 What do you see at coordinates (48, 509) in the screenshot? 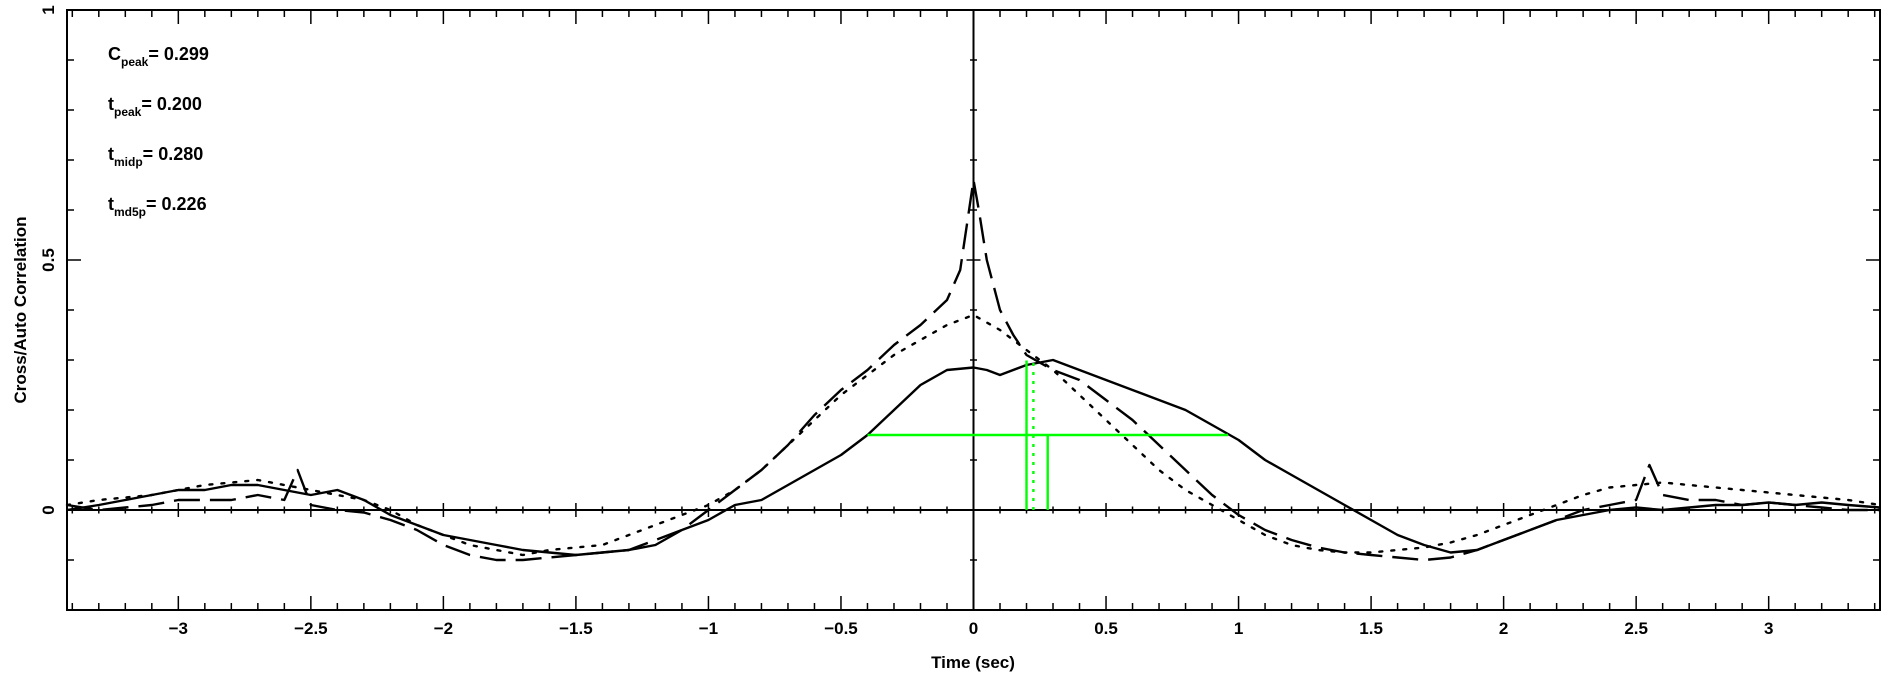
I see `y-tick-label: 0` at bounding box center [48, 509].